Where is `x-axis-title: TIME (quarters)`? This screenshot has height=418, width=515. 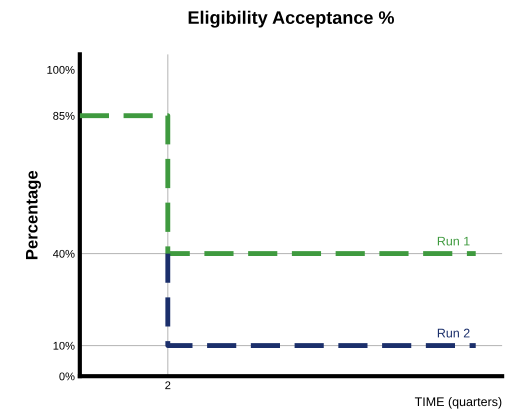
x-axis-title: TIME (quarters) is located at coordinates (458, 402).